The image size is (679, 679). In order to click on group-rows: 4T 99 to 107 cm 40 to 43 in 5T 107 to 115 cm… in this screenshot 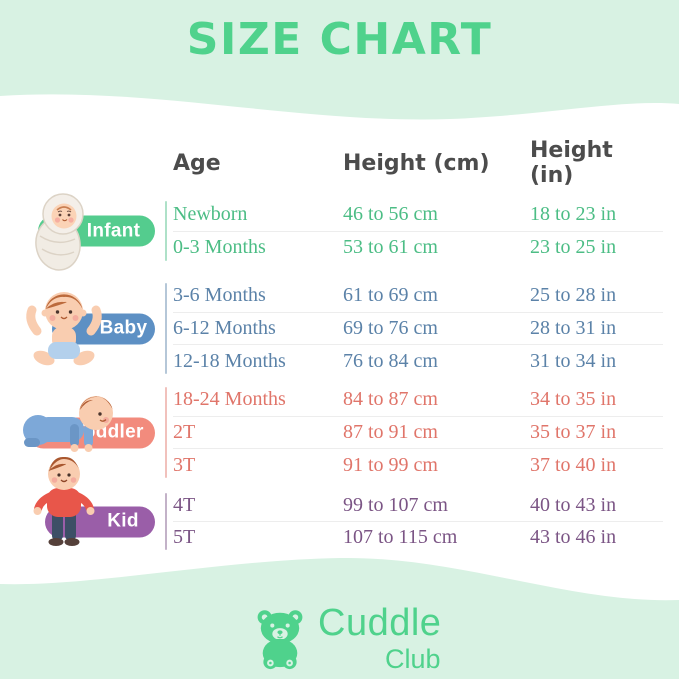, I will do `click(418, 521)`.